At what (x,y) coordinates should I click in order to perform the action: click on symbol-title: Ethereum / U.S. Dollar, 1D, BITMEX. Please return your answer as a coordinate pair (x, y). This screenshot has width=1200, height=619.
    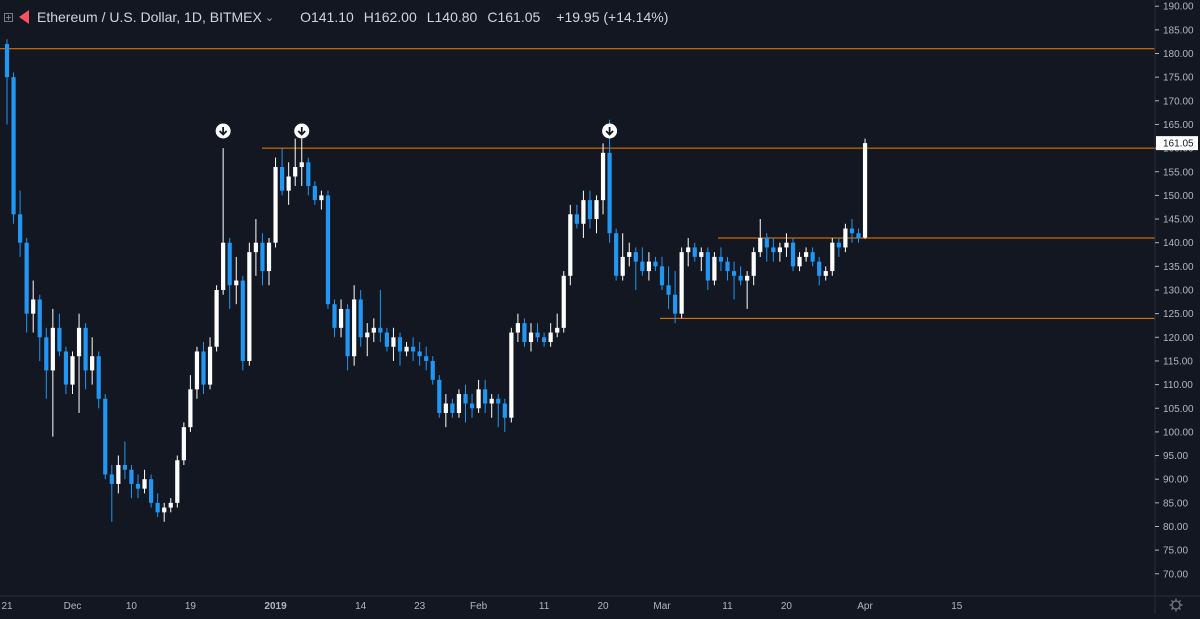
    Looking at the image, I should click on (149, 17).